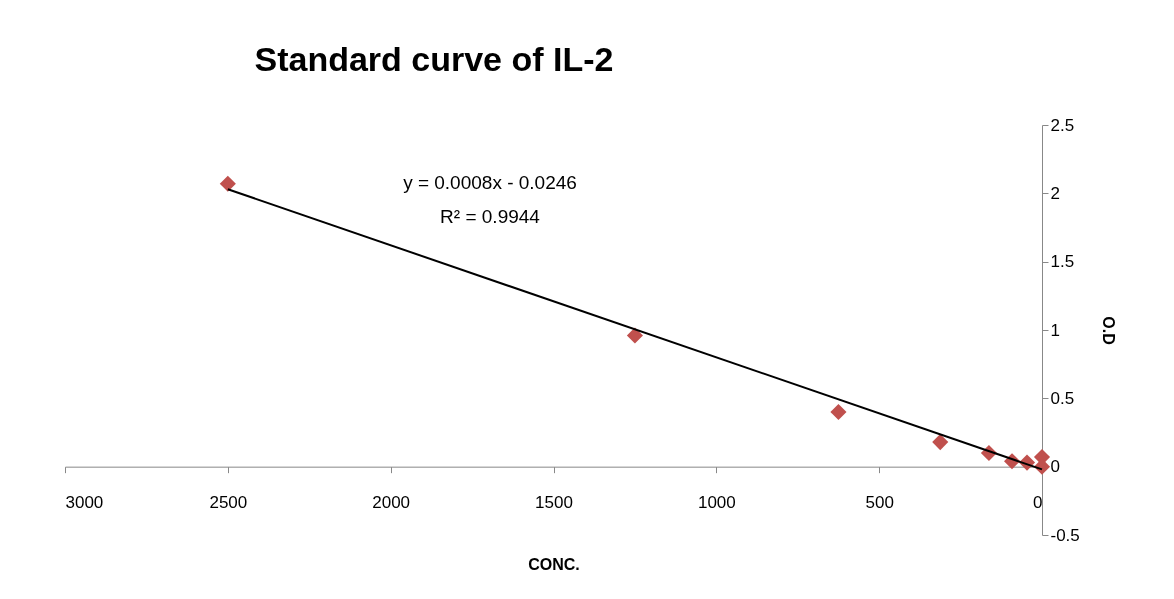 The height and width of the screenshot is (599, 1174). What do you see at coordinates (391, 503) in the screenshot?
I see `x-tick-label: 2000` at bounding box center [391, 503].